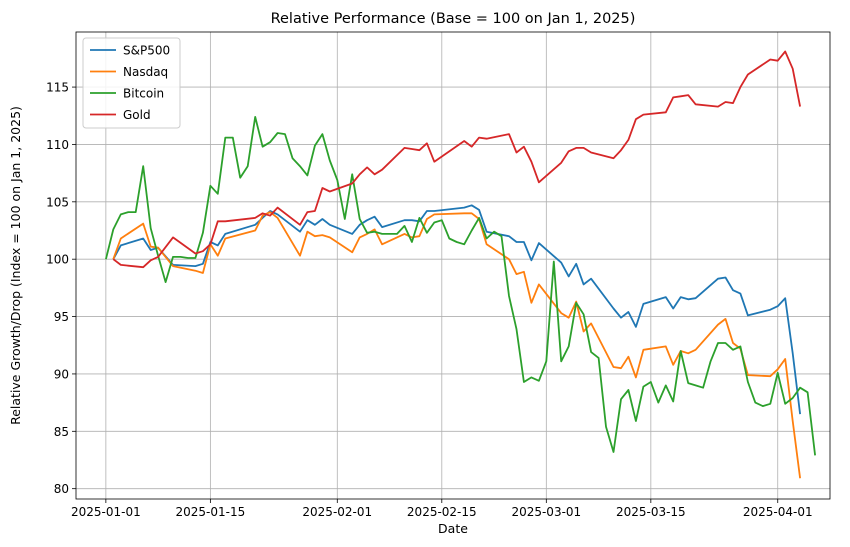 Image resolution: width=850 pixels, height=547 pixels. I want to click on y-axis-ticks: 80 85 90 95 100 105 110 115, so click(61, 288).